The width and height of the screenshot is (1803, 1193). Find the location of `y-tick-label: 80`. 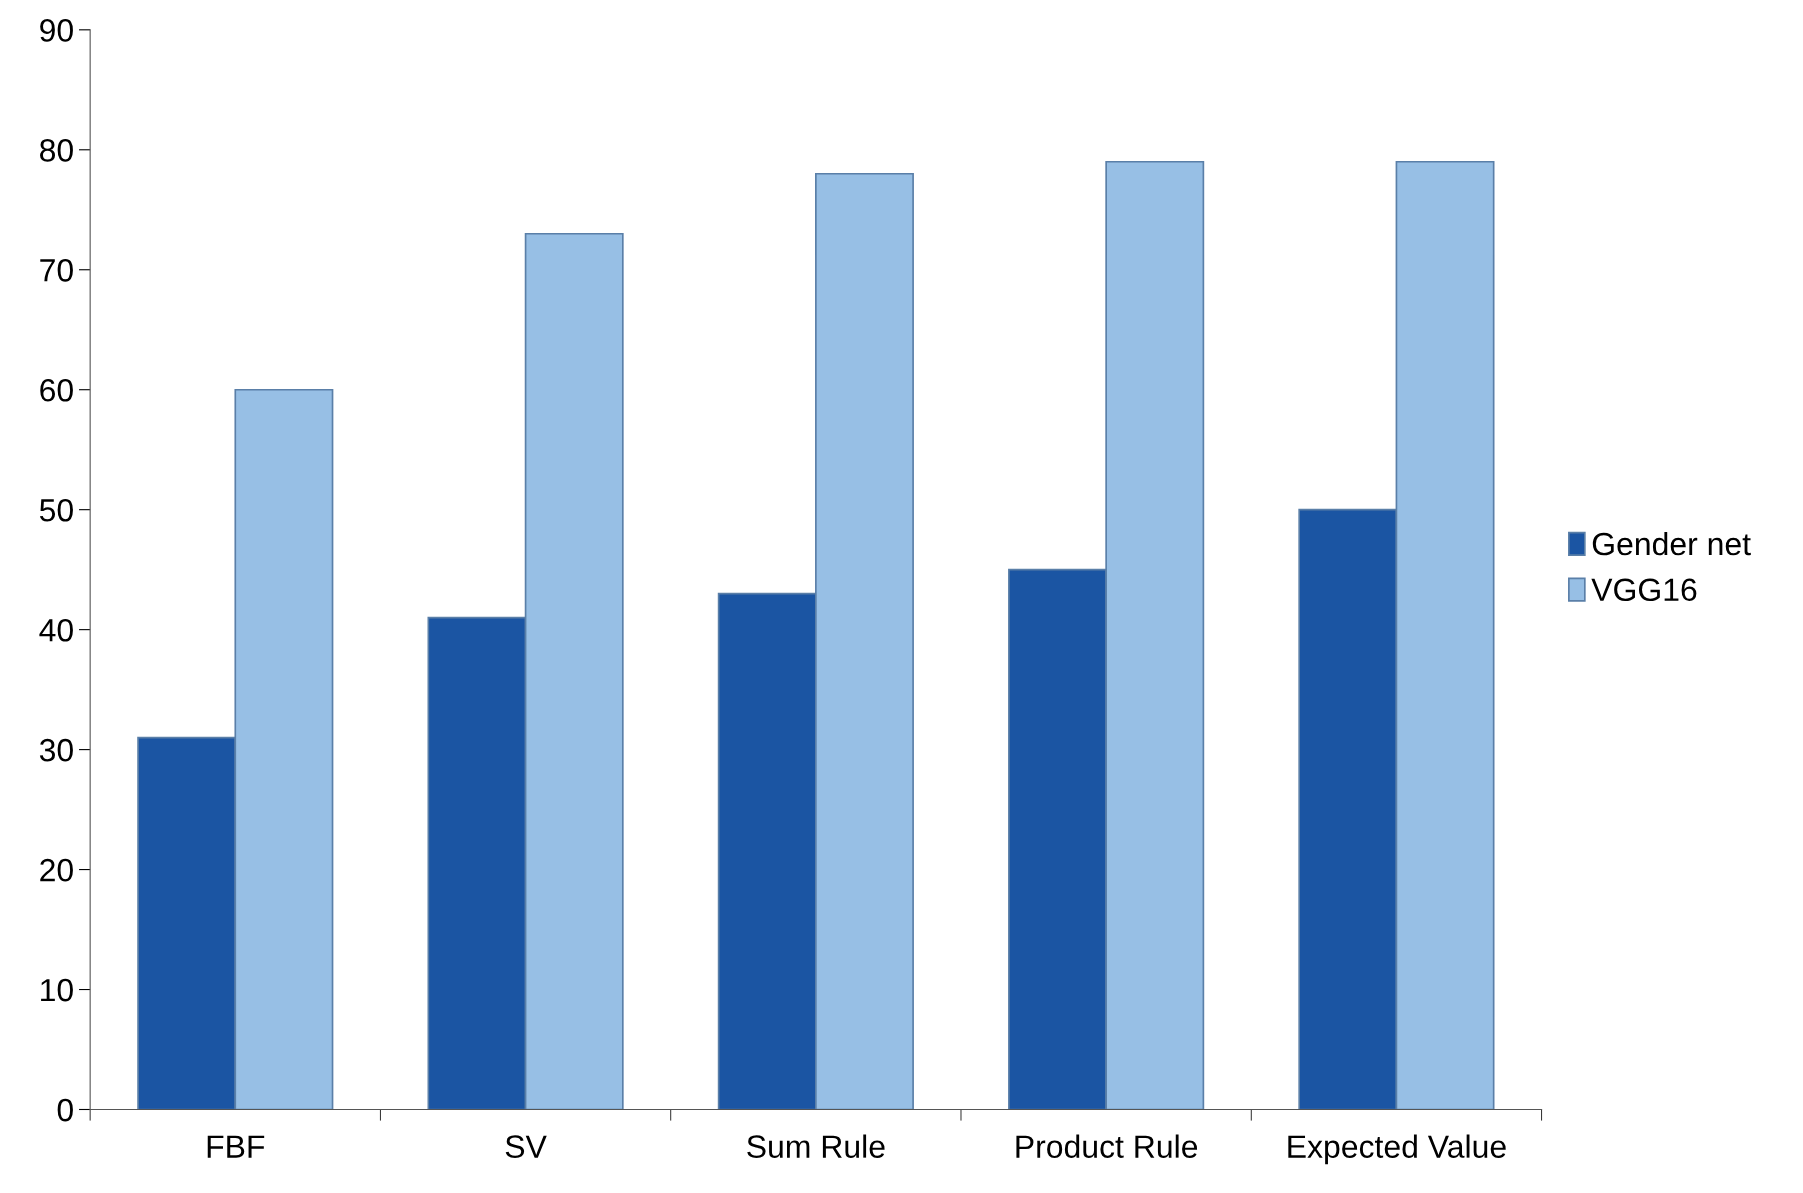

y-tick-label: 80 is located at coordinates (56, 150).